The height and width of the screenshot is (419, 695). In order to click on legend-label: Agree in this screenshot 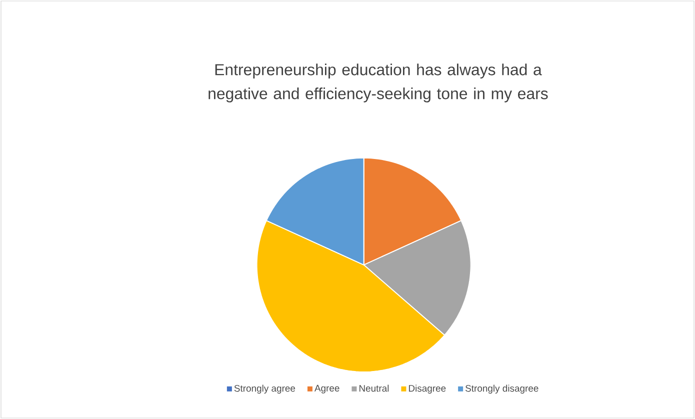, I will do `click(327, 389)`.